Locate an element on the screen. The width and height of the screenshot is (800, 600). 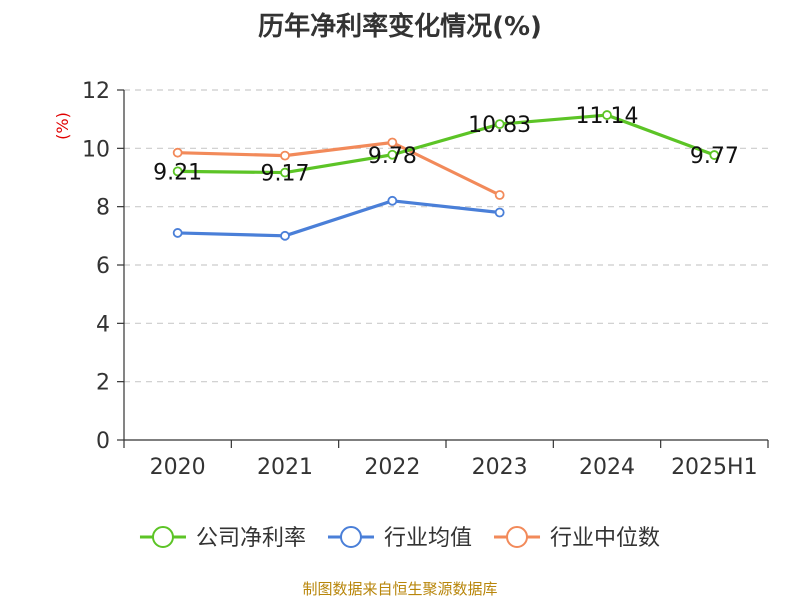
legend: 公司净利率 行业均值 行业中位数 is located at coordinates (399, 538).